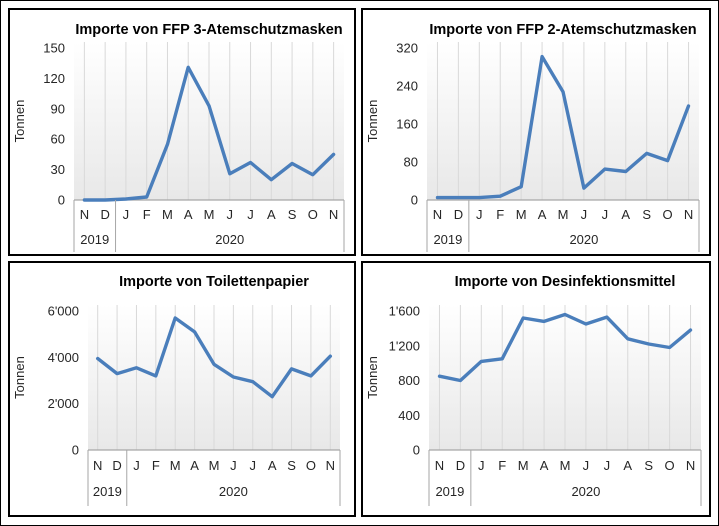 The image size is (719, 526). I want to click on y-tick-label: 90, so click(58, 108).